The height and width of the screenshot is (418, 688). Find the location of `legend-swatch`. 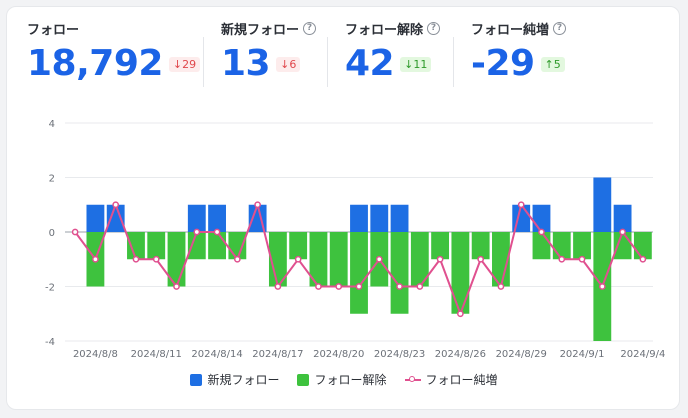

legend-swatch is located at coordinates (196, 379).